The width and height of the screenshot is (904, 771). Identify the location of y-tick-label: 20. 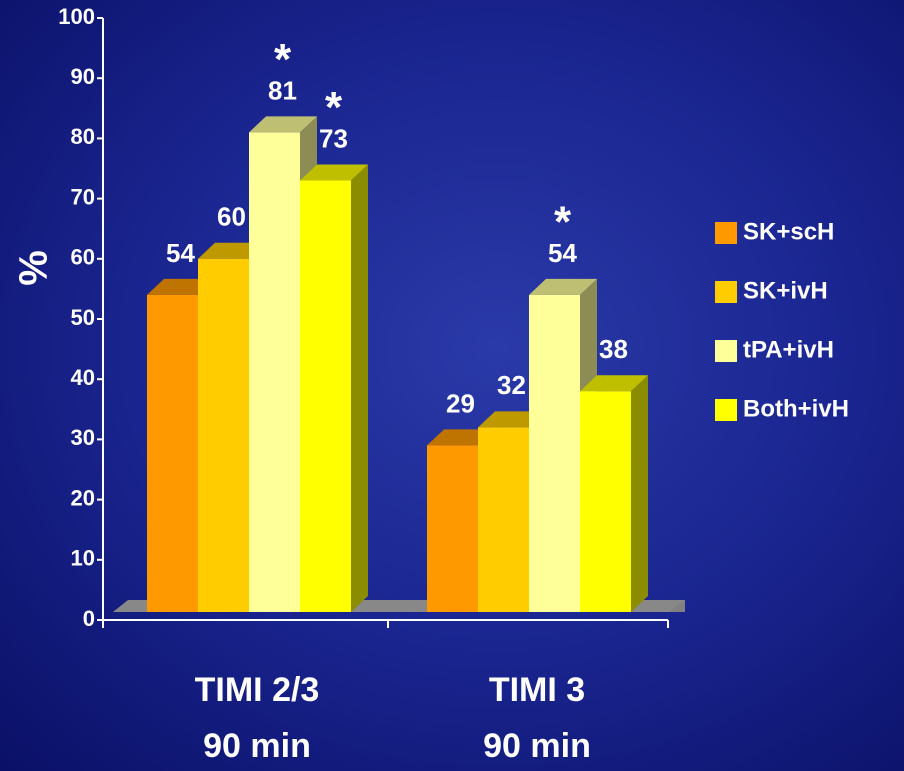
(83, 497).